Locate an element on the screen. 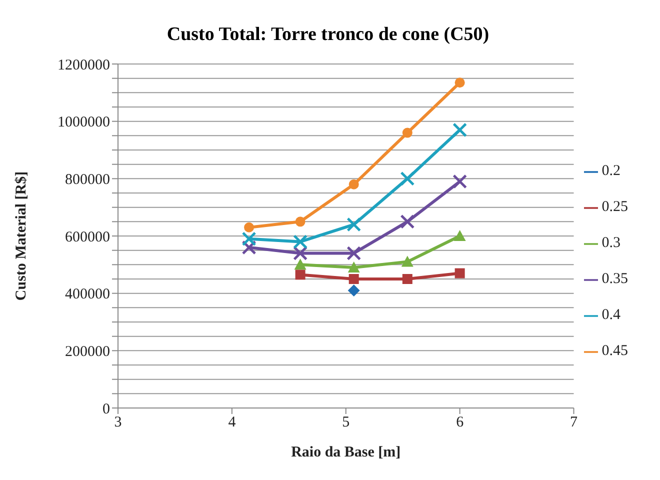 The width and height of the screenshot is (660, 480). y-tick-label: 200000 is located at coordinates (87, 352).